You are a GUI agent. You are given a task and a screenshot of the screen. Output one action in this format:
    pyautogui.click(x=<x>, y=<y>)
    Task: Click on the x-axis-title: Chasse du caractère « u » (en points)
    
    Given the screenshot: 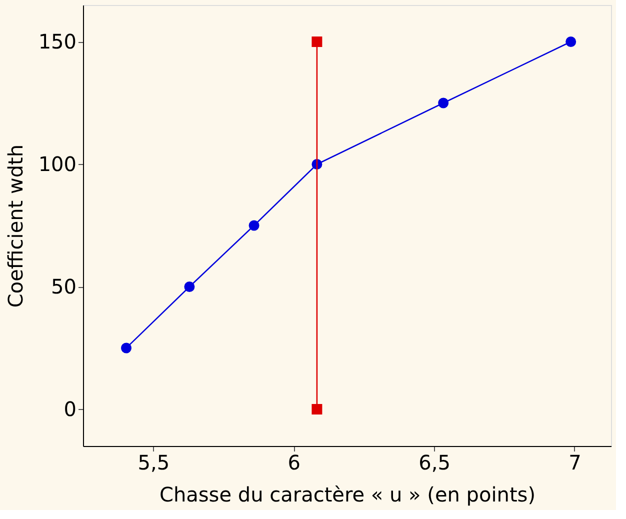 What is the action you would take?
    pyautogui.click(x=347, y=494)
    